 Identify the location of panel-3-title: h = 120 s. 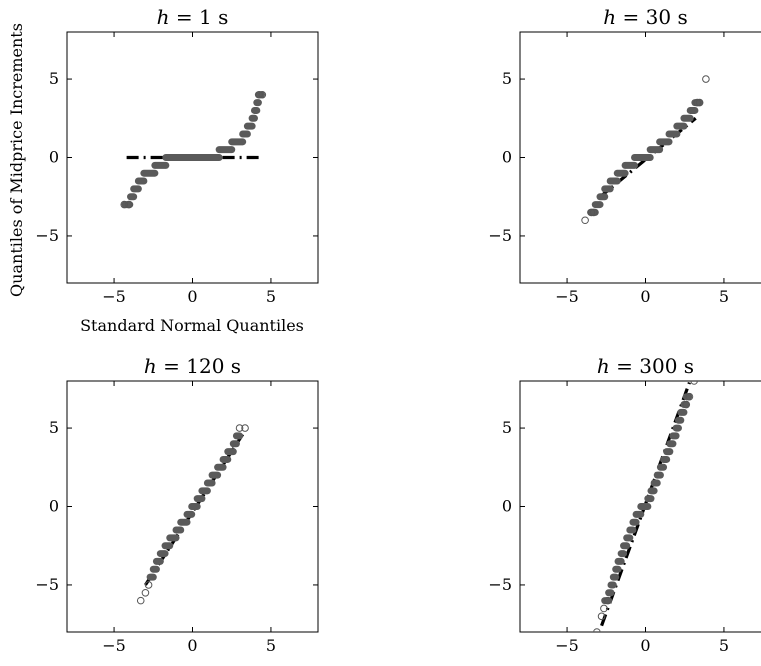
(192, 366).